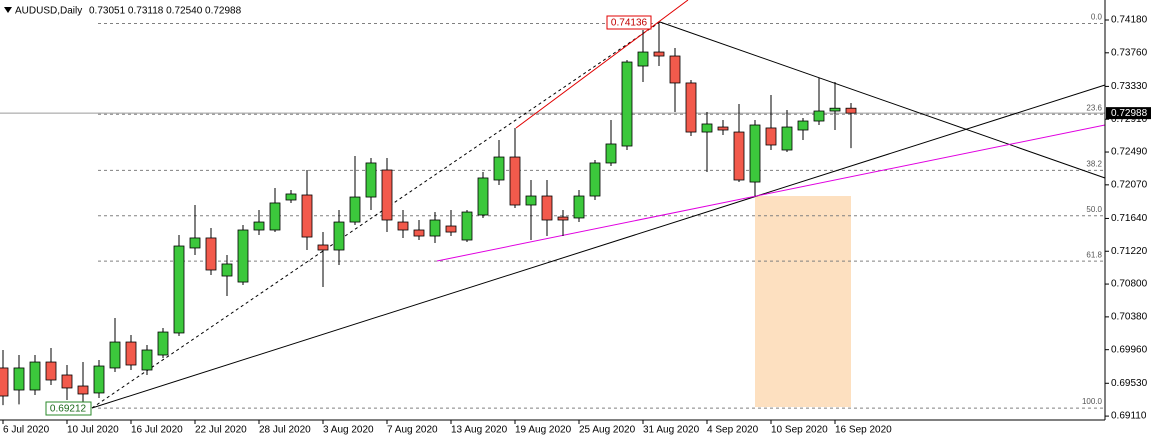  What do you see at coordinates (1129, 52) in the screenshot?
I see `y-tick-label: 0.73760` at bounding box center [1129, 52].